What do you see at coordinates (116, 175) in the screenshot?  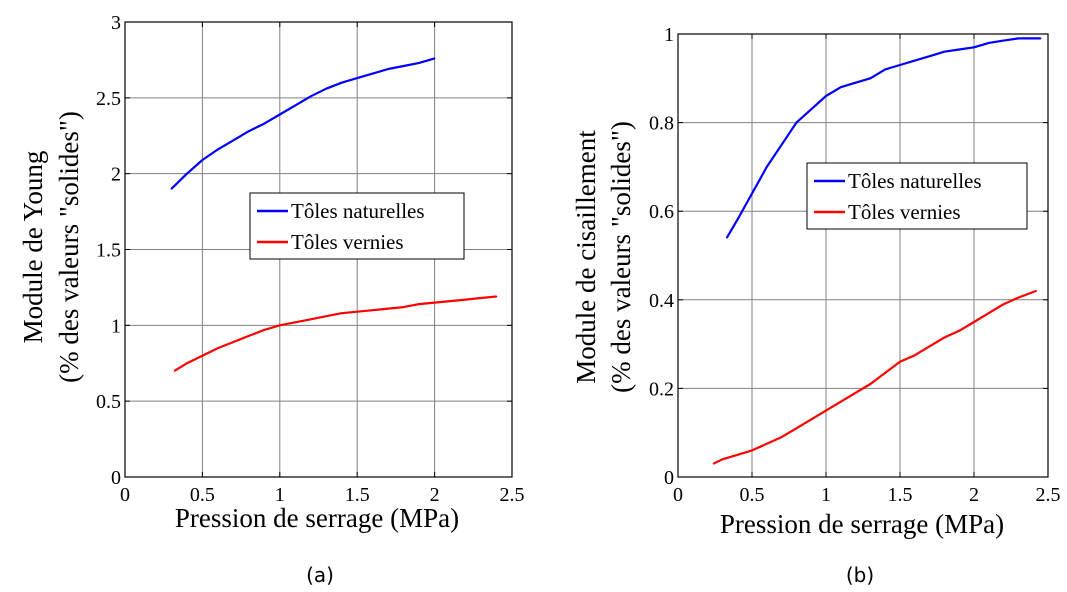 I see `y-tick-label: 2` at bounding box center [116, 175].